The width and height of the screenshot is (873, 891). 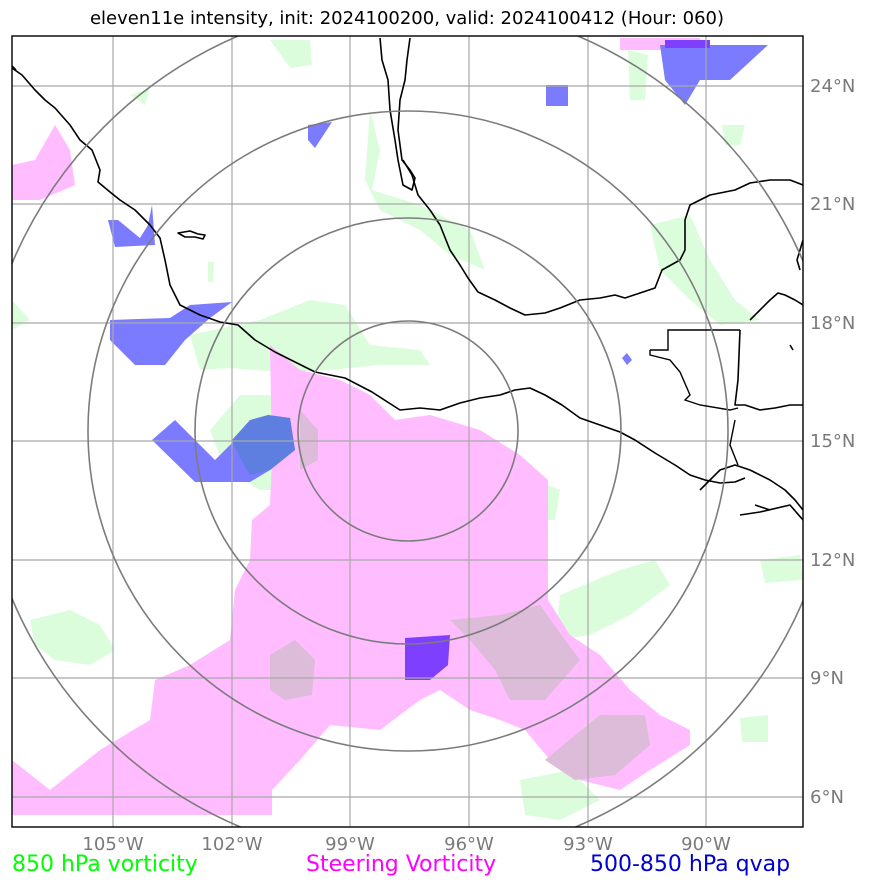 What do you see at coordinates (263, 445) in the screenshot?
I see `qvap-overlap-fill` at bounding box center [263, 445].